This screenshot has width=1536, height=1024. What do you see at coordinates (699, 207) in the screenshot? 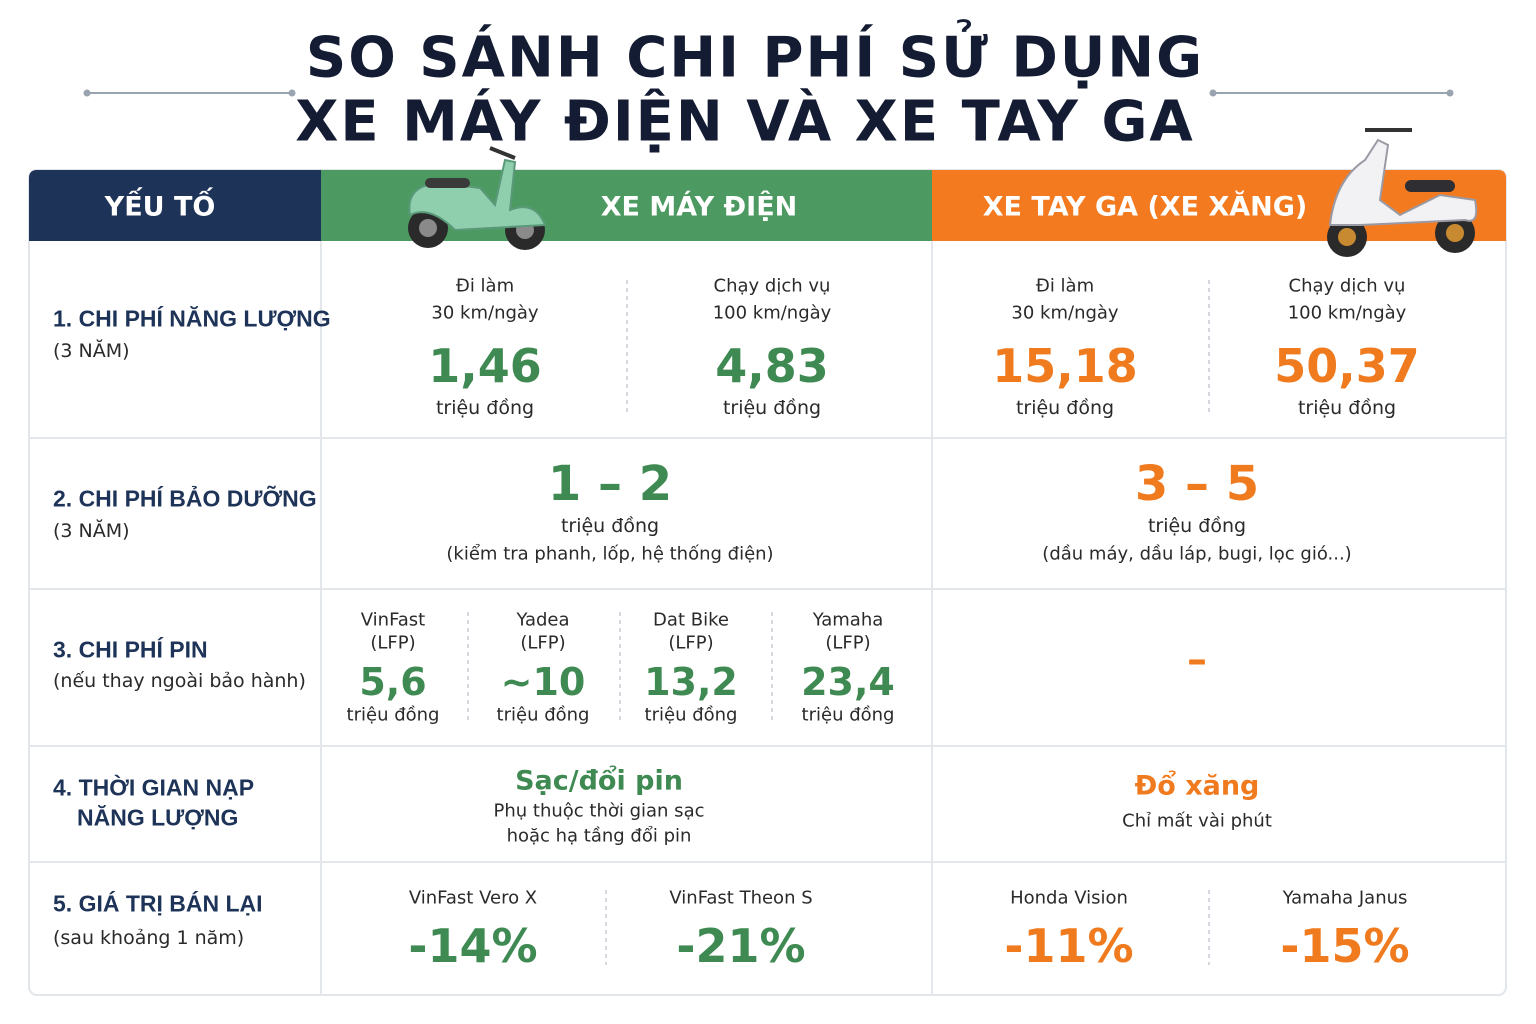
I see `header-label: XE MÁY ĐIỆN` at bounding box center [699, 207].